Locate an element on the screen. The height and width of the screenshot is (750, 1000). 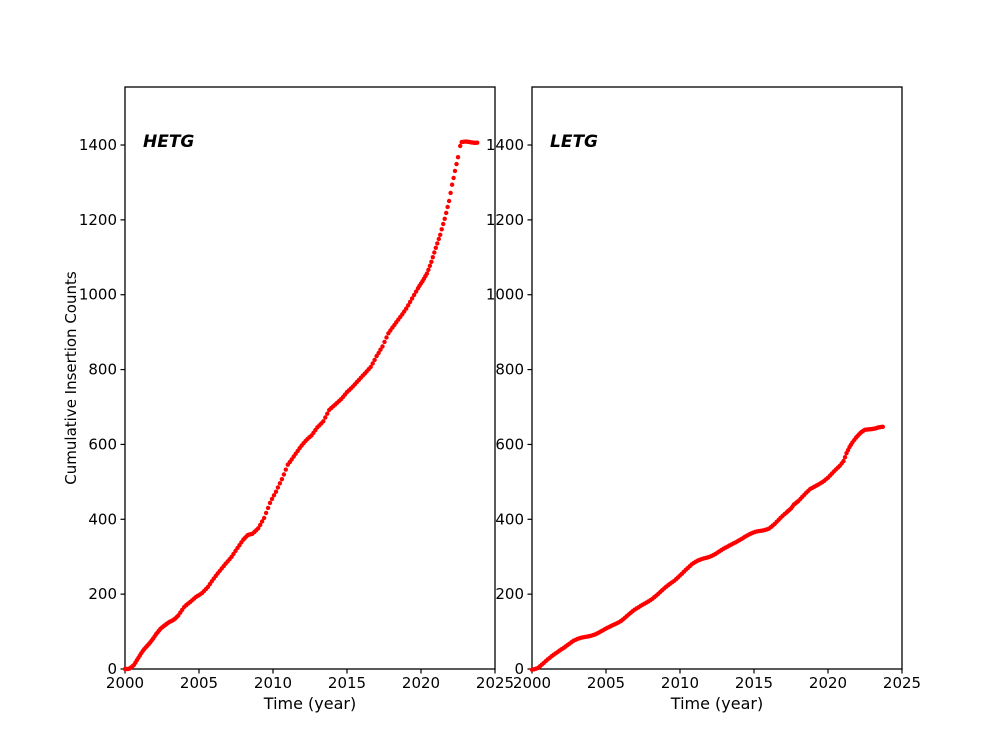
yaxis-label: Cumulative Insertion Counts is located at coordinates (71, 378).